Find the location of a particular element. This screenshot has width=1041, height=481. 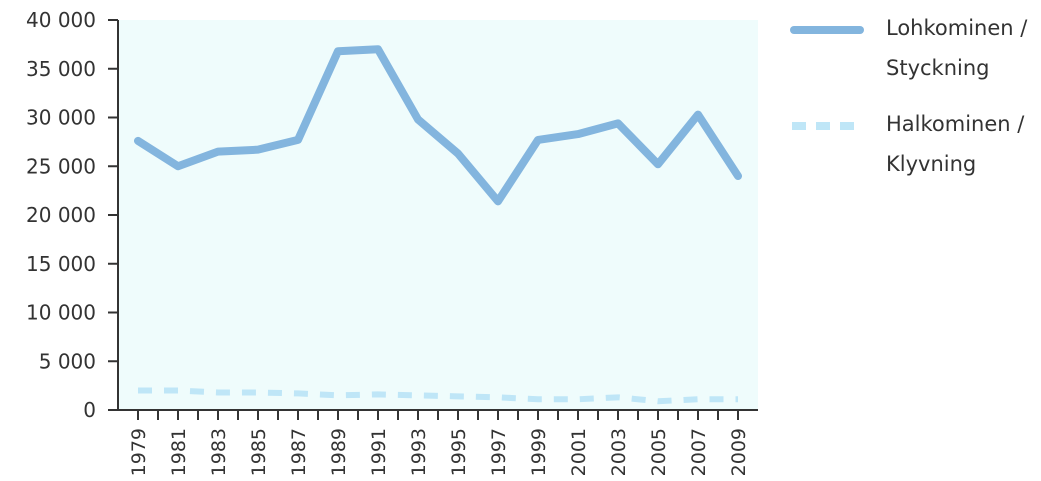

x-tick-label: 1995 is located at coordinates (459, 452).